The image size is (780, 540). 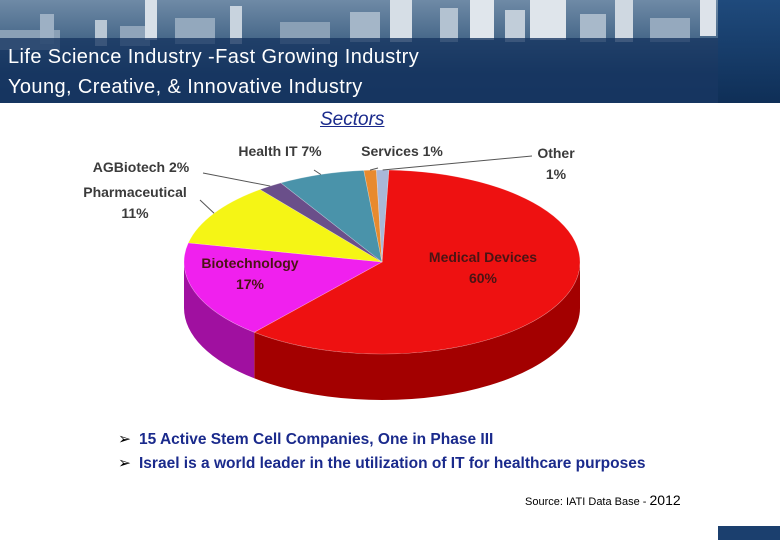 I want to click on pie-slice-services, so click(x=373, y=216).